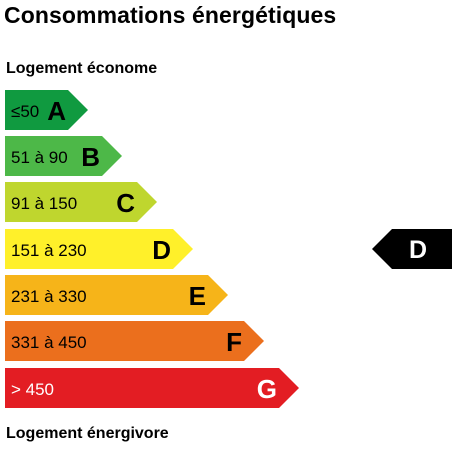 The image size is (460, 451). What do you see at coordinates (161, 250) in the screenshot?
I see `class-d-letter: D` at bounding box center [161, 250].